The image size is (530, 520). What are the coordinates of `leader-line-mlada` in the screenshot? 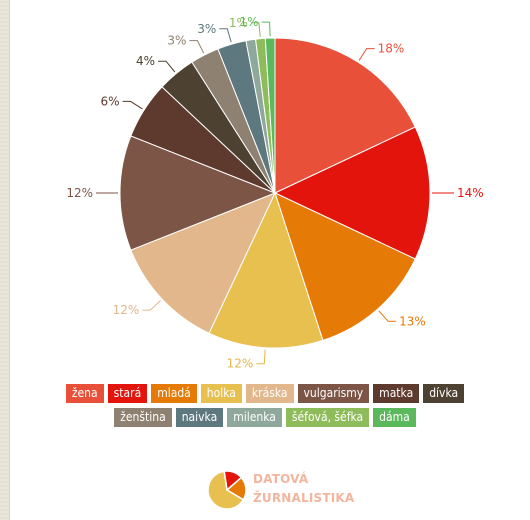 It's located at (387, 316).